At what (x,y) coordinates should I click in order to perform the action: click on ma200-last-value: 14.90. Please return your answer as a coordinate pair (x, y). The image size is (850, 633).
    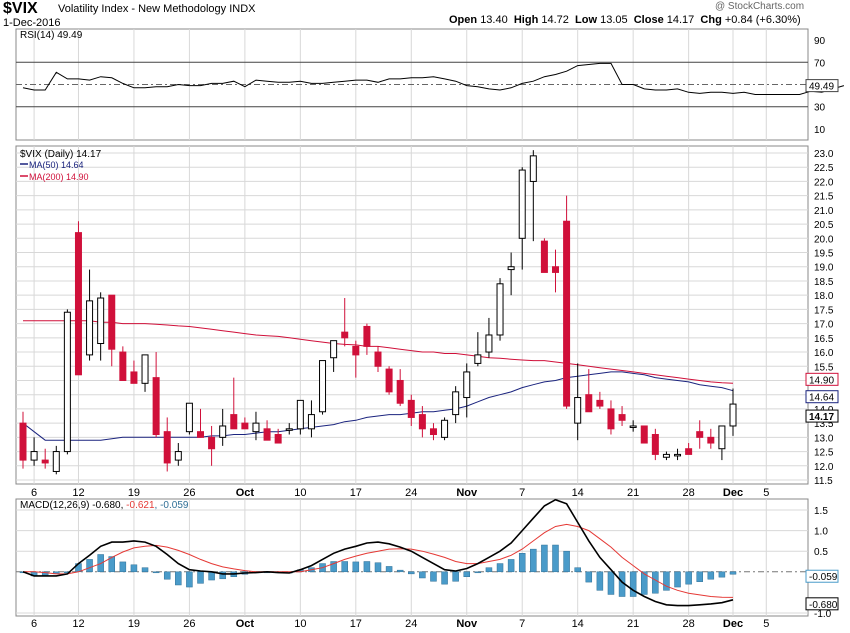
    Looking at the image, I should click on (821, 380).